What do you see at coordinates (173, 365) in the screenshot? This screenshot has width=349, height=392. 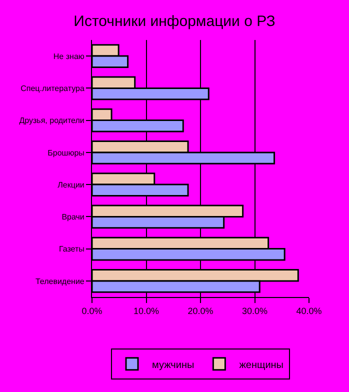 I see `legend-label: мужчины` at bounding box center [173, 365].